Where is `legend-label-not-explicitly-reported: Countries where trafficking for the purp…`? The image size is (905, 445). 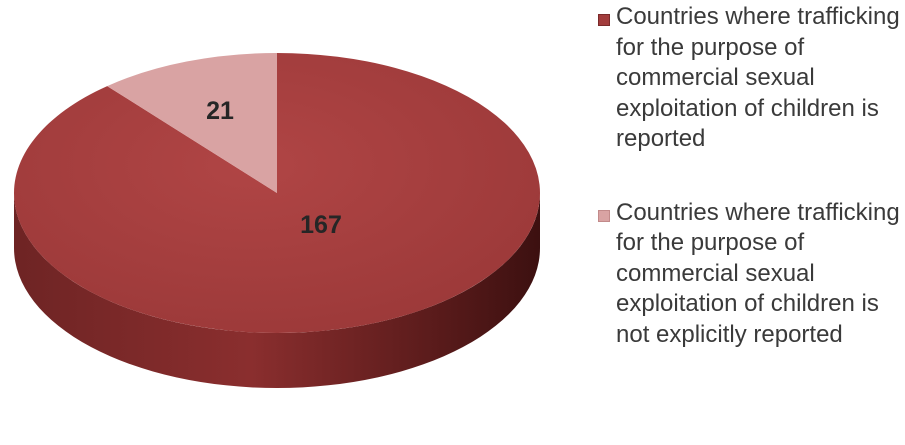
legend-label-not-explicitly-reported: Countries where trafficking for the purp… is located at coordinates (758, 273).